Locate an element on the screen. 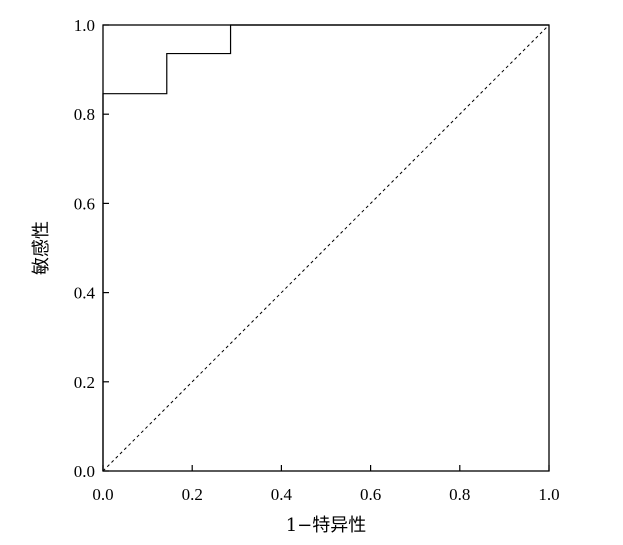 The height and width of the screenshot is (545, 623). y-tick-label: 0.0 is located at coordinates (84, 471).